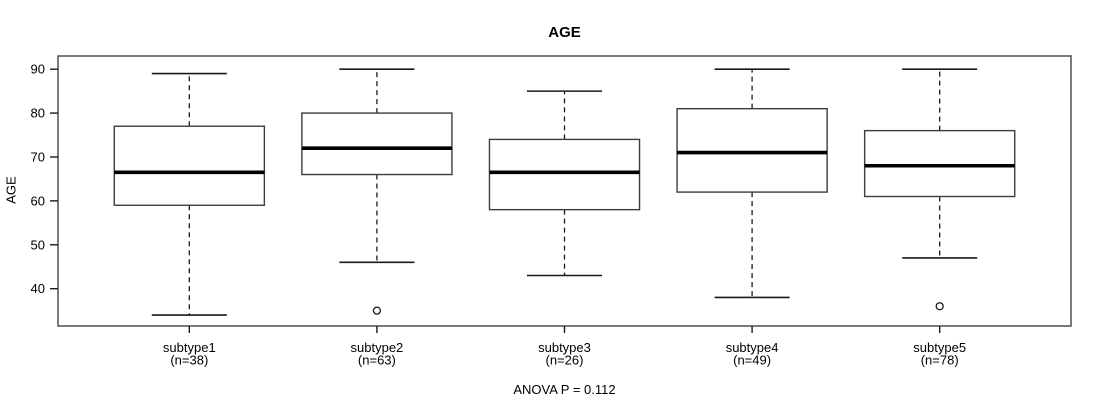 Image resolution: width=1100 pixels, height=400 pixels. I want to click on boxplot-subtype3: subtype3(n=26), so click(564, 229).